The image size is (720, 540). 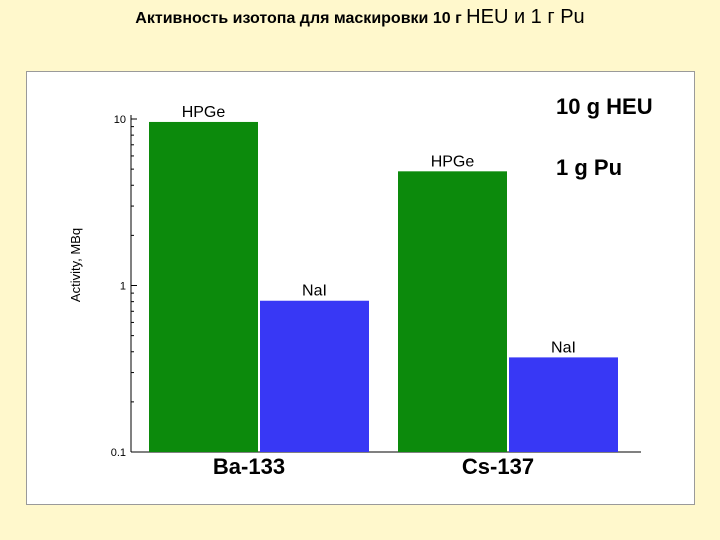 What do you see at coordinates (75, 265) in the screenshot?
I see `y-axis-label: Activity, MBq` at bounding box center [75, 265].